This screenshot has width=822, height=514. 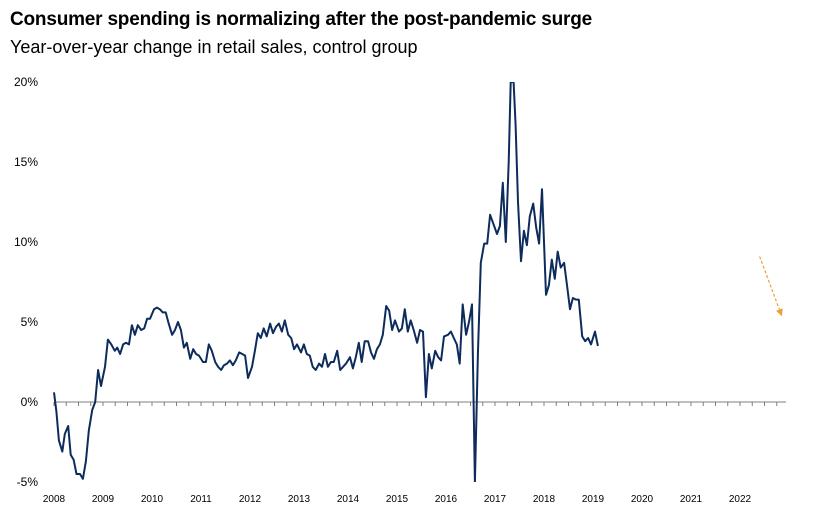 What do you see at coordinates (642, 499) in the screenshot?
I see `x-tick-label: 2020` at bounding box center [642, 499].